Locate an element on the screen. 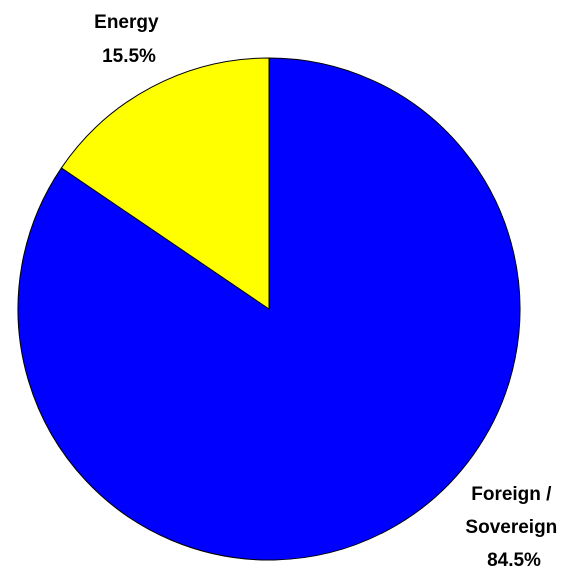 The height and width of the screenshot is (567, 584). slice-label-foreign-sovereign: Foreign / Sovereign 84.5% is located at coordinates (513, 525).